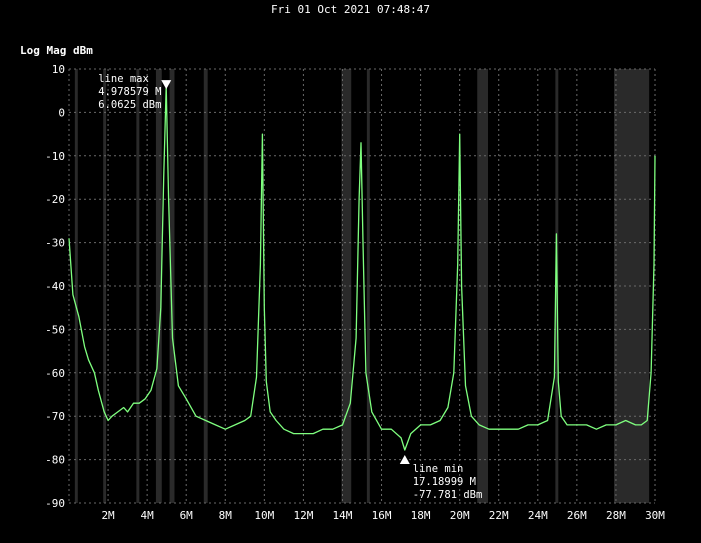  Describe the element at coordinates (55, 373) in the screenshot. I see `y-tick-label: -60` at that location.